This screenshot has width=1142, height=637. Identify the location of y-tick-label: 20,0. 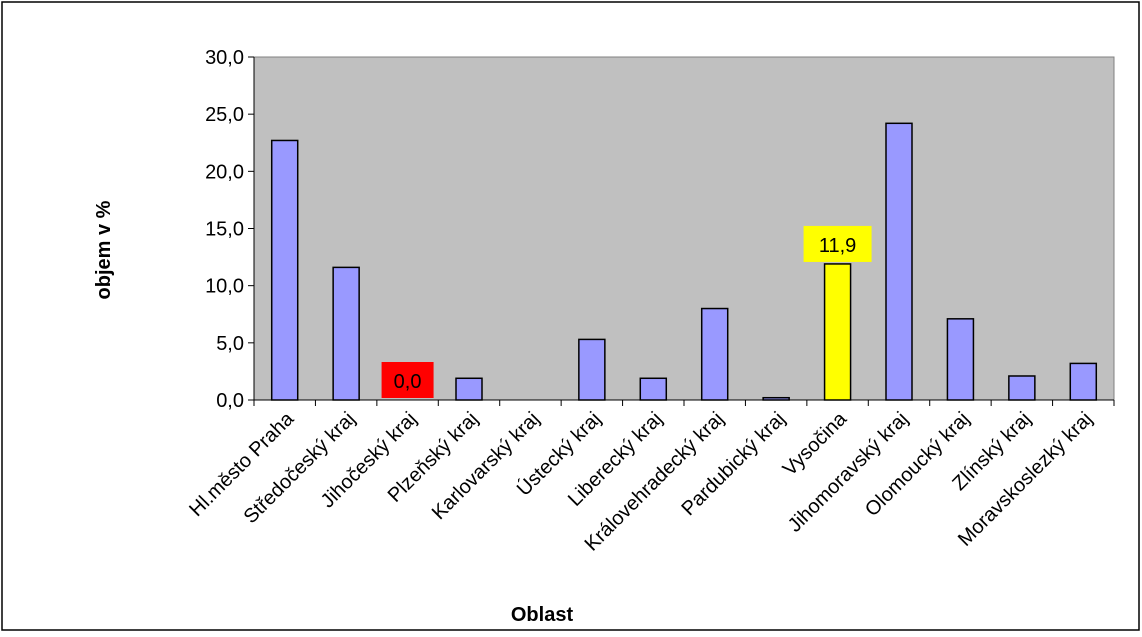
(224, 172).